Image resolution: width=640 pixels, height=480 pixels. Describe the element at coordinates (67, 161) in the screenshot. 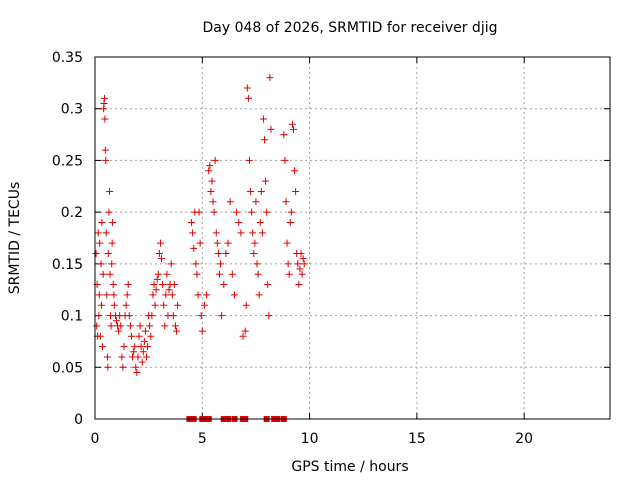

I see `y-tick-label: 0.25` at that location.